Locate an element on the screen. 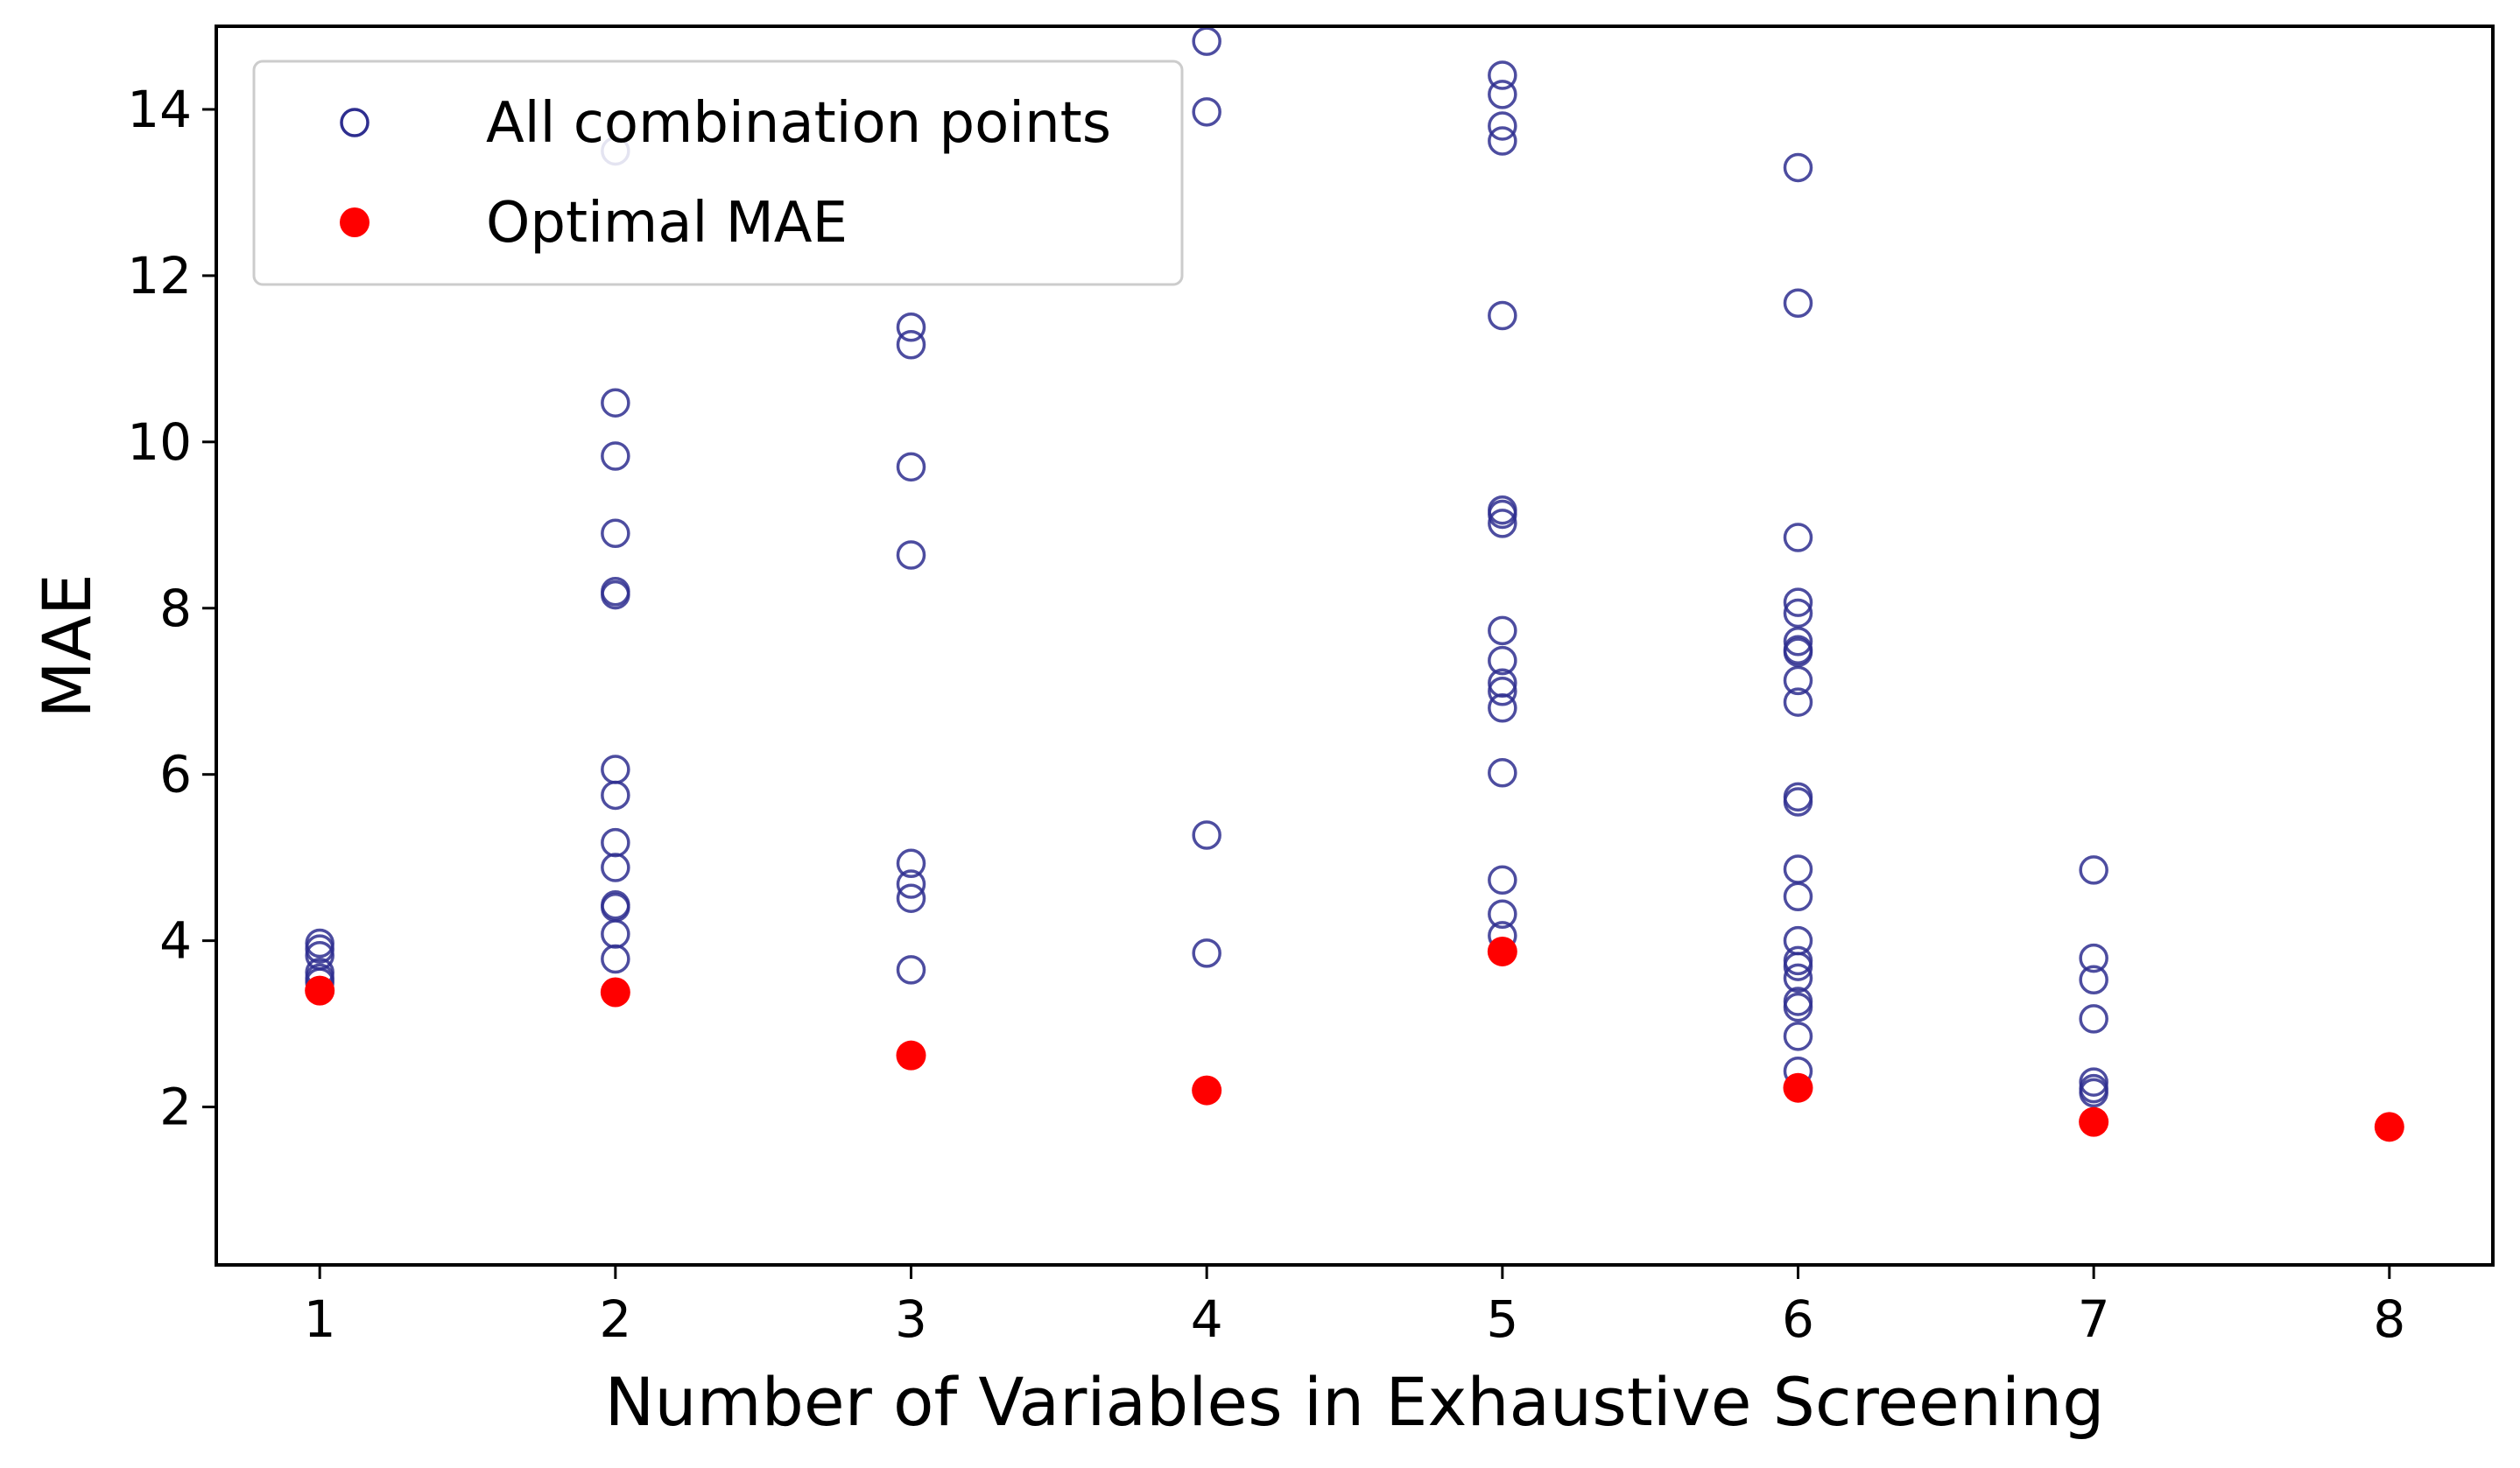 The width and height of the screenshot is (2520, 1468). x-tick-label: 7 is located at coordinates (2094, 1319).